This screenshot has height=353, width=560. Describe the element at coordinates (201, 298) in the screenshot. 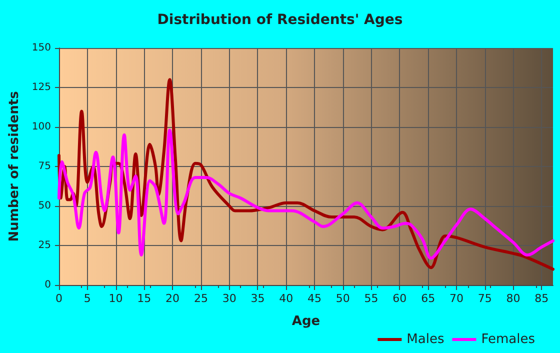

I see `x-tick-label: 25` at that location.